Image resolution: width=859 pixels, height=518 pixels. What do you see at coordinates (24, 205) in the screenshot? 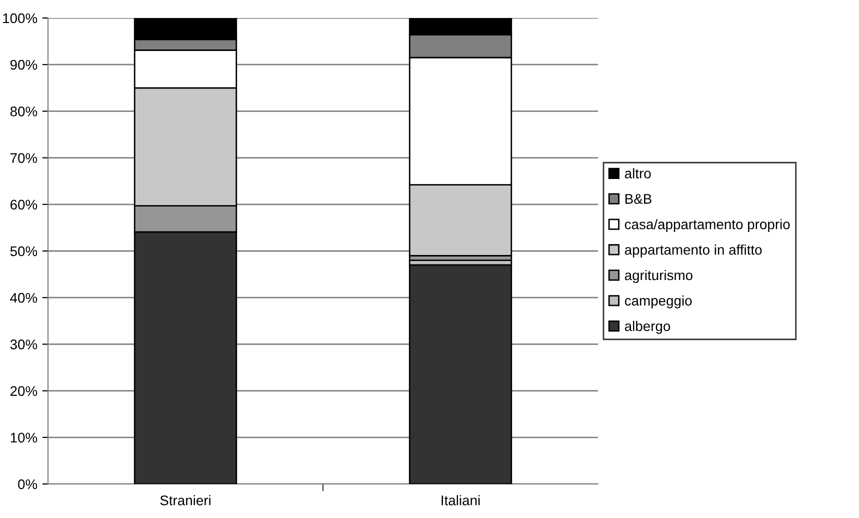
I see `y-tick-label: 60%` at bounding box center [24, 205].